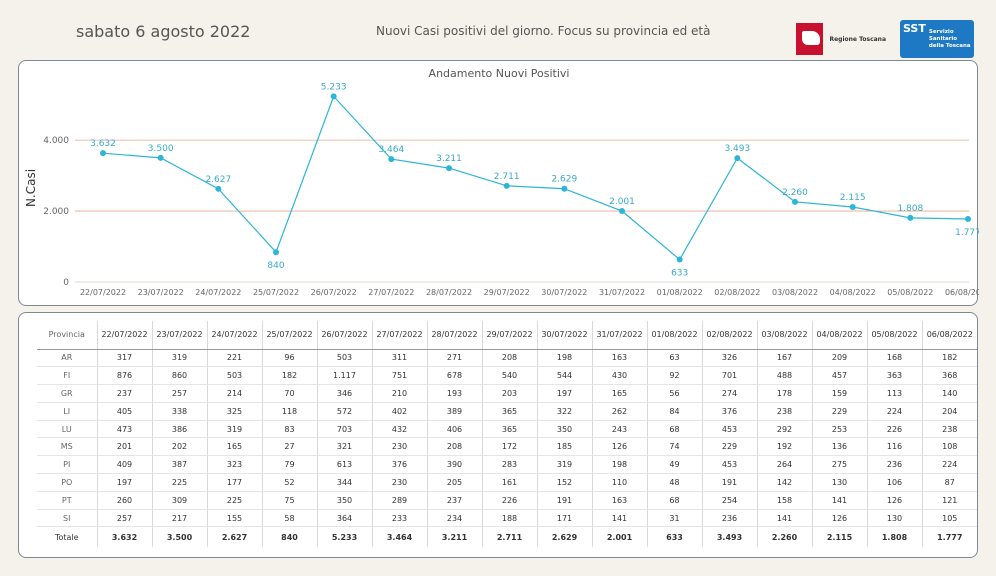  What do you see at coordinates (399, 411) in the screenshot?
I see `value-cell: 402` at bounding box center [399, 411].